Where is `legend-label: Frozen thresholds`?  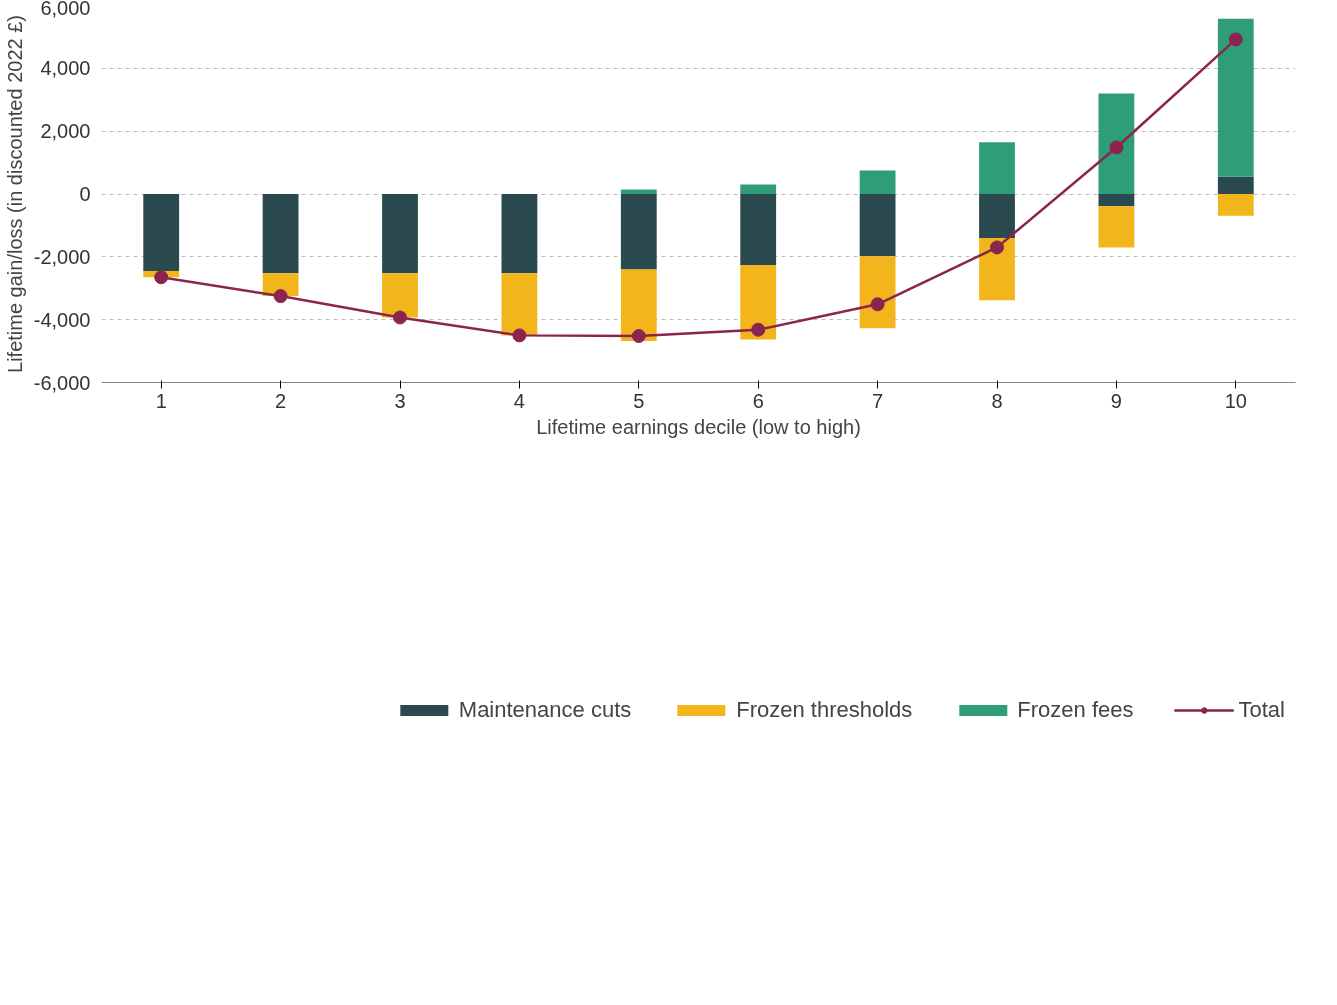 legend-label: Frozen thresholds is located at coordinates (824, 710).